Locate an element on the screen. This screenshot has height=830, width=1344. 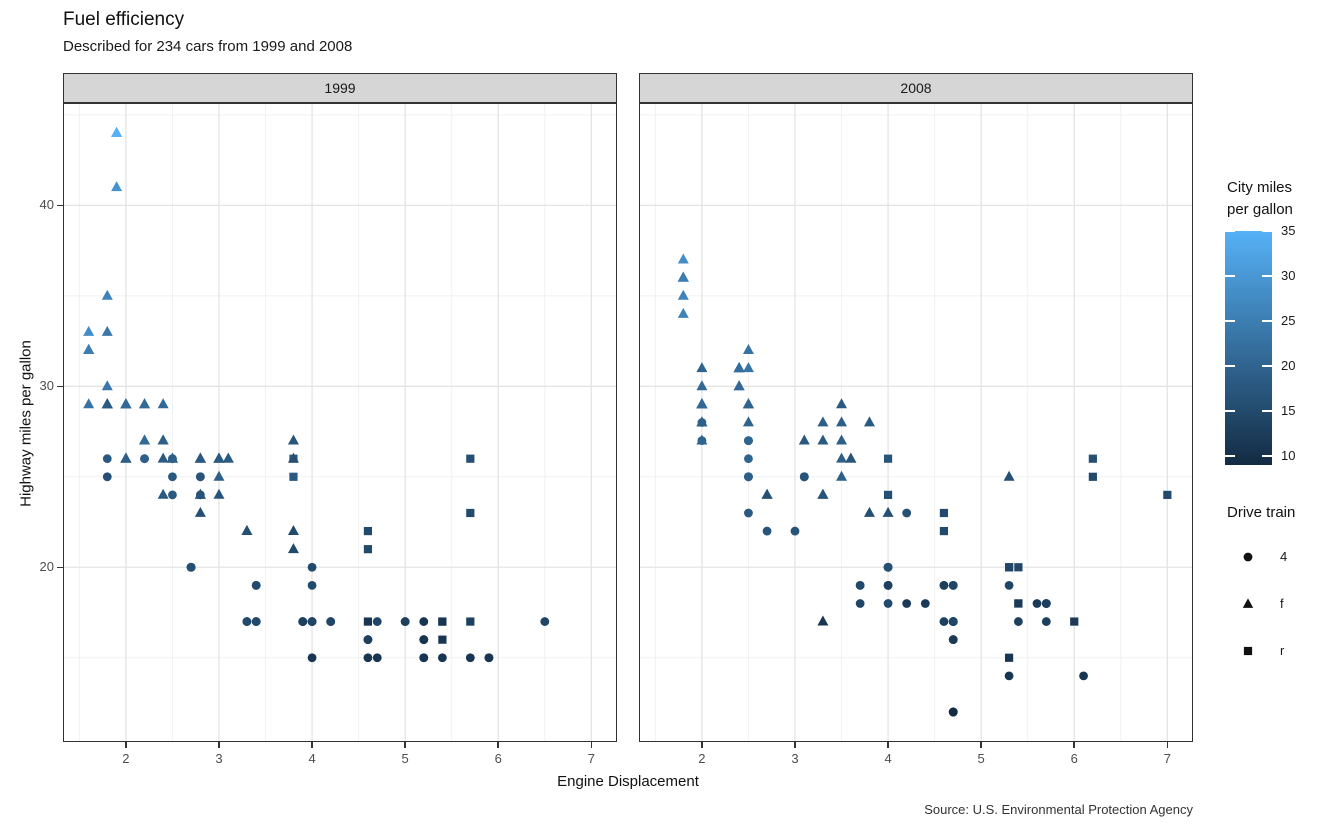
x-axis-tick-label: 4 is located at coordinates (312, 758).